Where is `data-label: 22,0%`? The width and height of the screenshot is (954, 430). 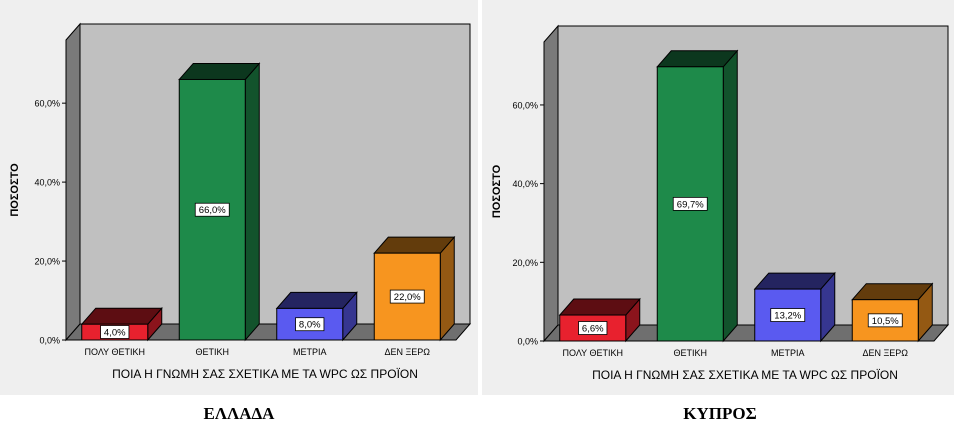
data-label: 22,0% is located at coordinates (407, 297).